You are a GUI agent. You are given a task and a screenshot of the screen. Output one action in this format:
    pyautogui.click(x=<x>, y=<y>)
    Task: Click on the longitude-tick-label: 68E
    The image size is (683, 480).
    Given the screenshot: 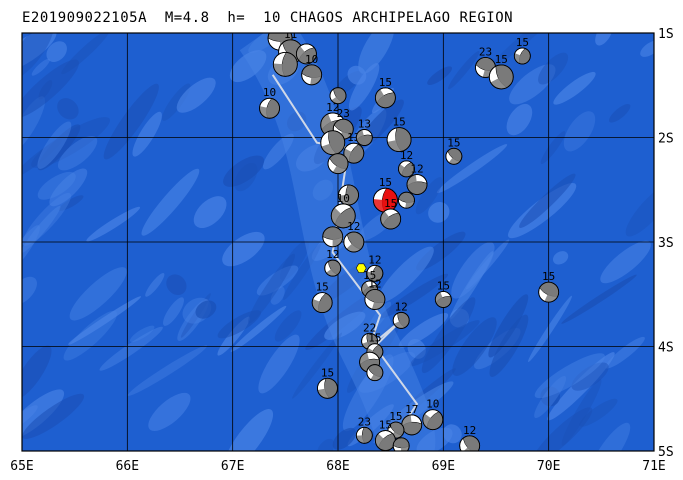 What is the action you would take?
    pyautogui.click(x=337, y=466)
    